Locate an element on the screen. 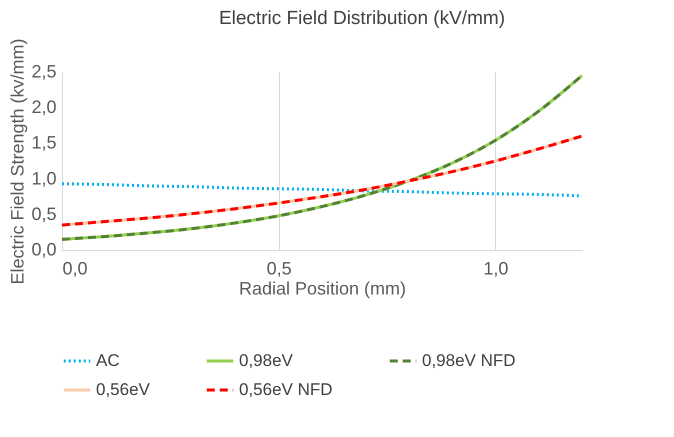 This screenshot has width=674, height=437. chart-title: Electric Field Distribution (kV/mm) is located at coordinates (362, 18).